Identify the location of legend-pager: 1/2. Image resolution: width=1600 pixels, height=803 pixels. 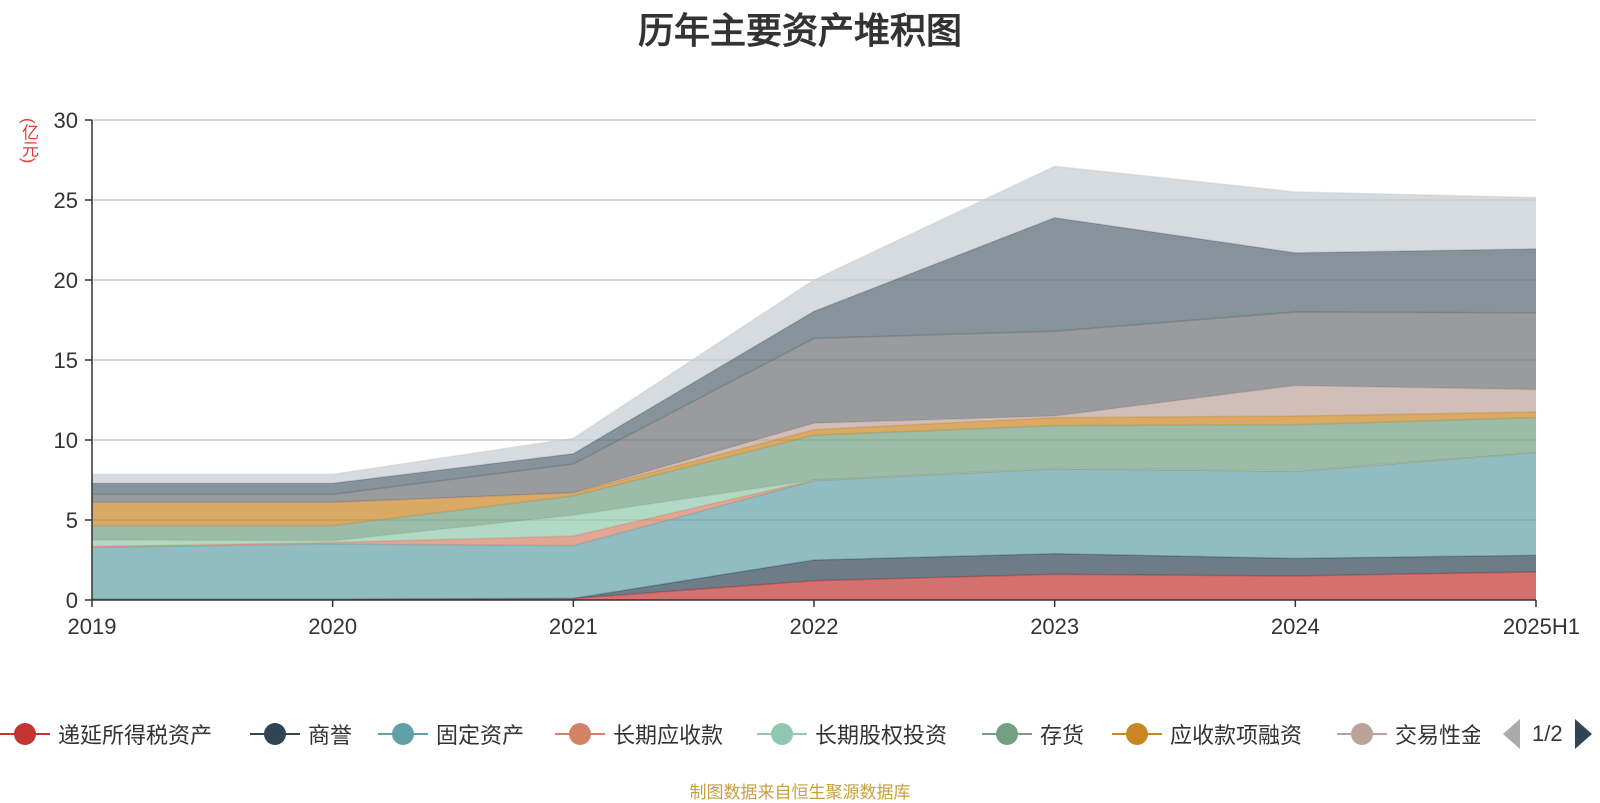
(1547, 734).